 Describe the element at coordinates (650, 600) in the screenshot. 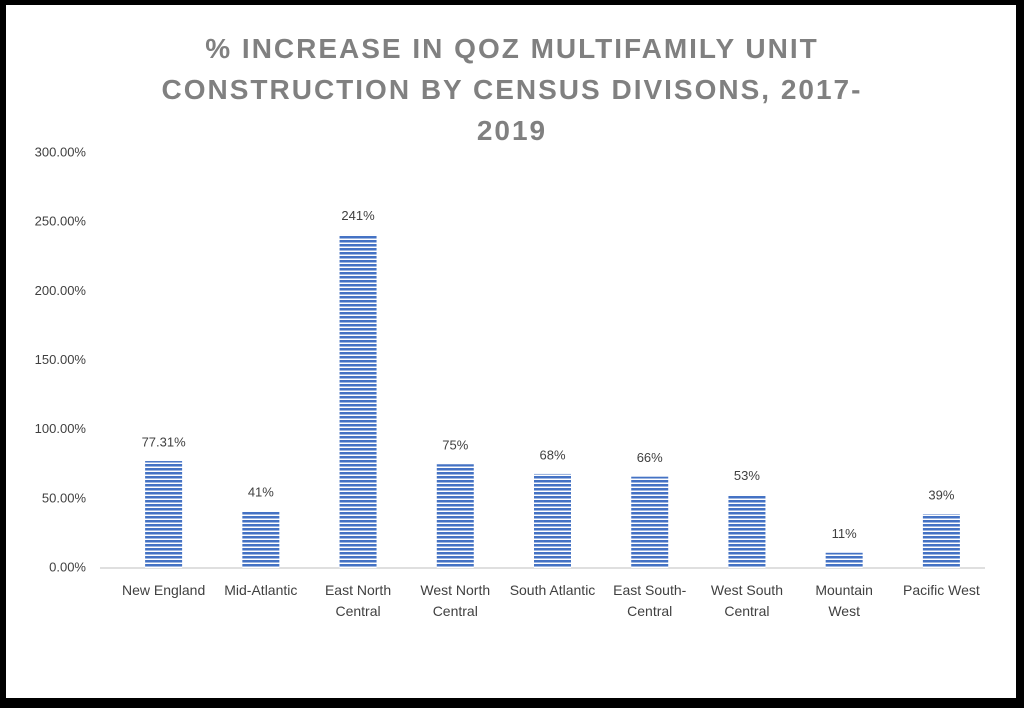

I see `x-tick-label: East South-Central` at that location.